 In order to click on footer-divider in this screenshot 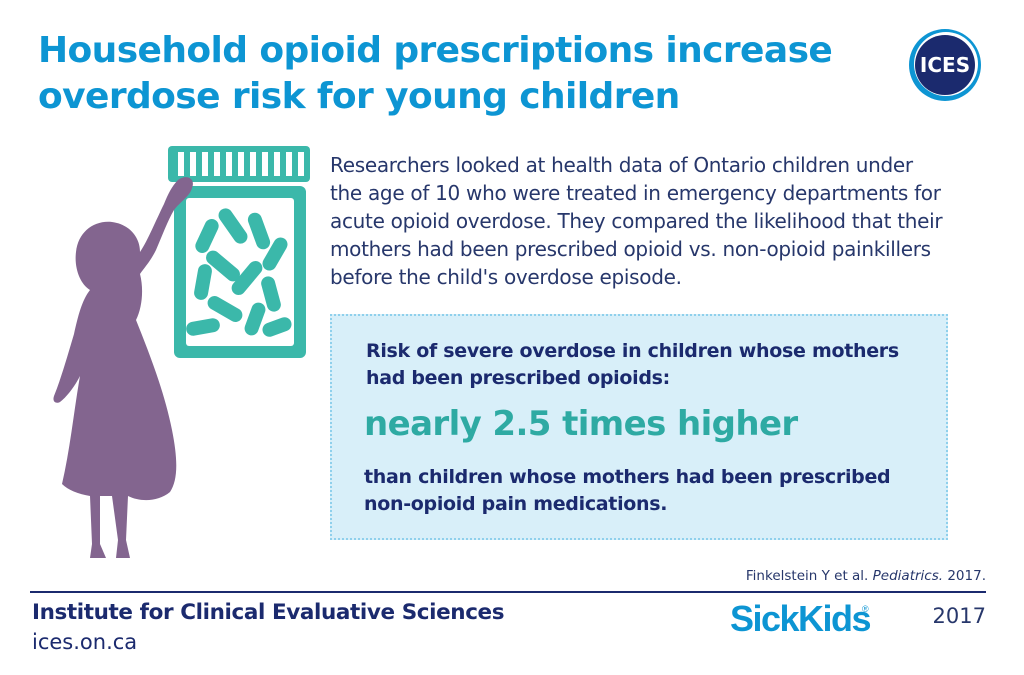, I will do `click(508, 592)`.